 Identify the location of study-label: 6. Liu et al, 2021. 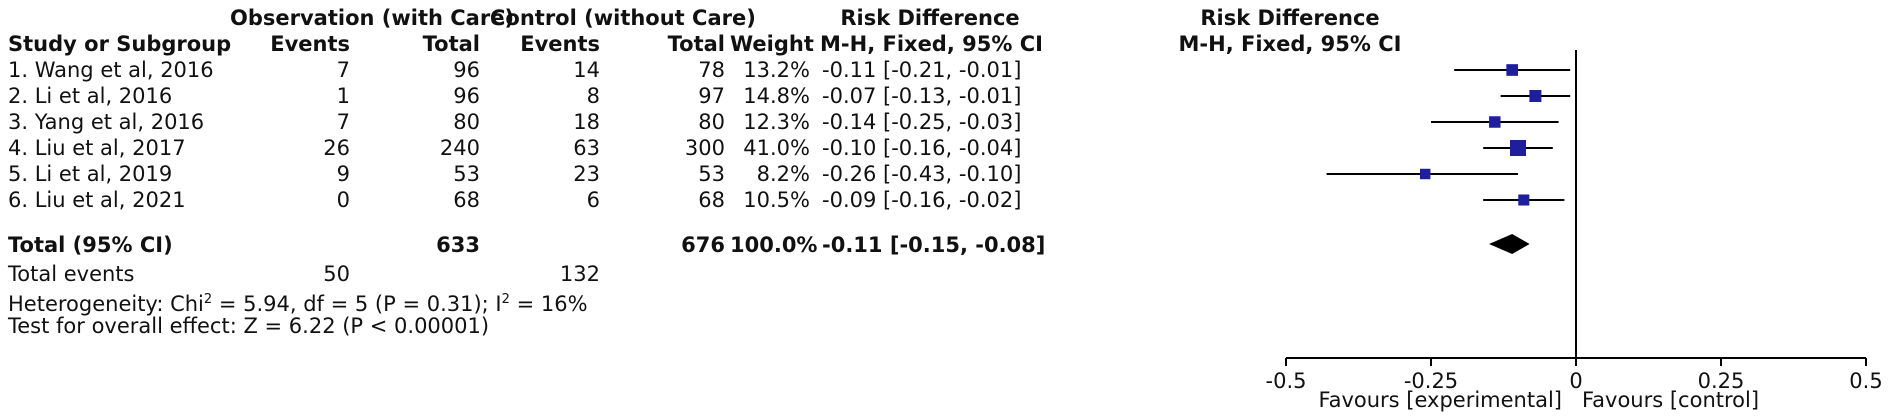
(97, 200).